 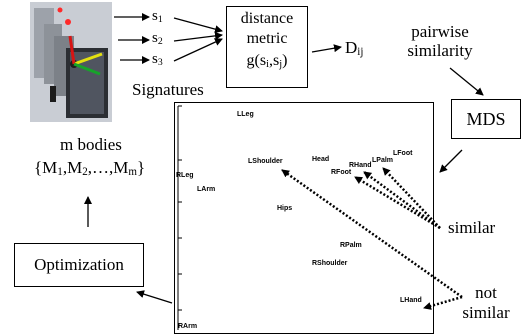 I want to click on plot-label-head: Head, so click(x=321, y=159).